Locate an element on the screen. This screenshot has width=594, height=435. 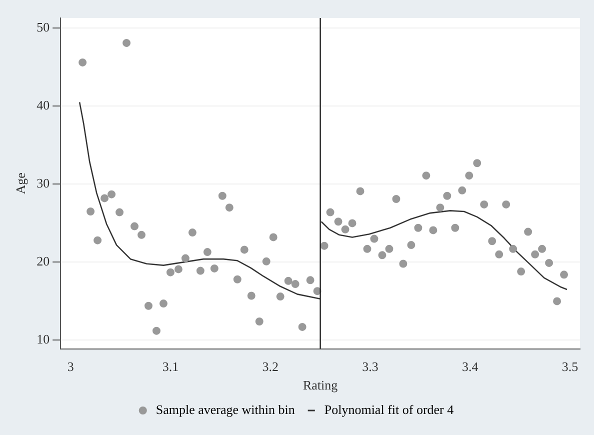
y-tick-label: 20 is located at coordinates (43, 261).